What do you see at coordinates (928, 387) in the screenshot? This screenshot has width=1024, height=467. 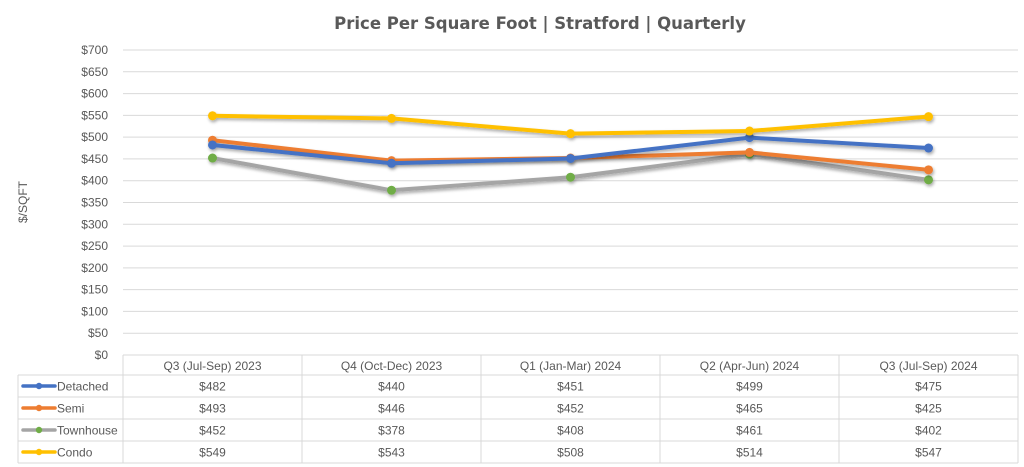 I see `data-table-value: $475` at bounding box center [928, 387].